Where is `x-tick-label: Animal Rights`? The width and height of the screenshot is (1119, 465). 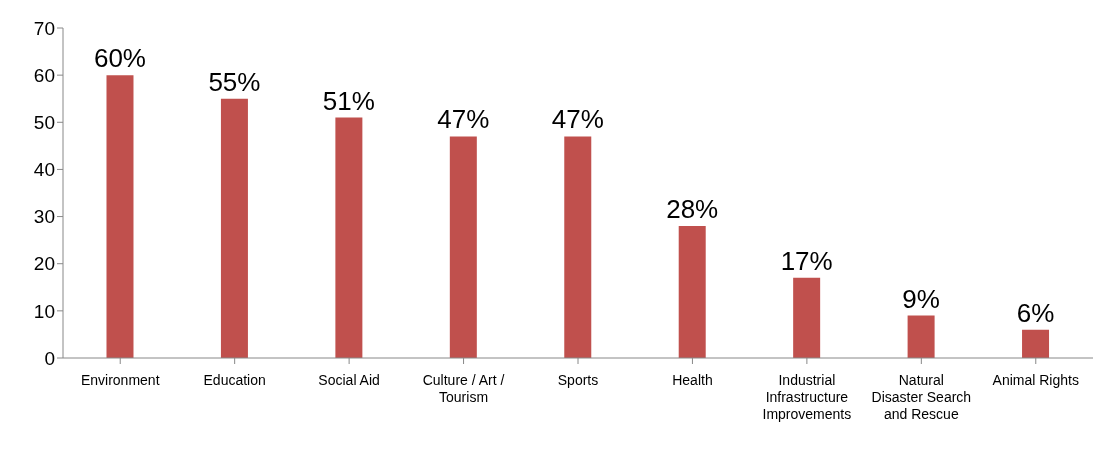 x-tick-label: Animal Rights is located at coordinates (1035, 380).